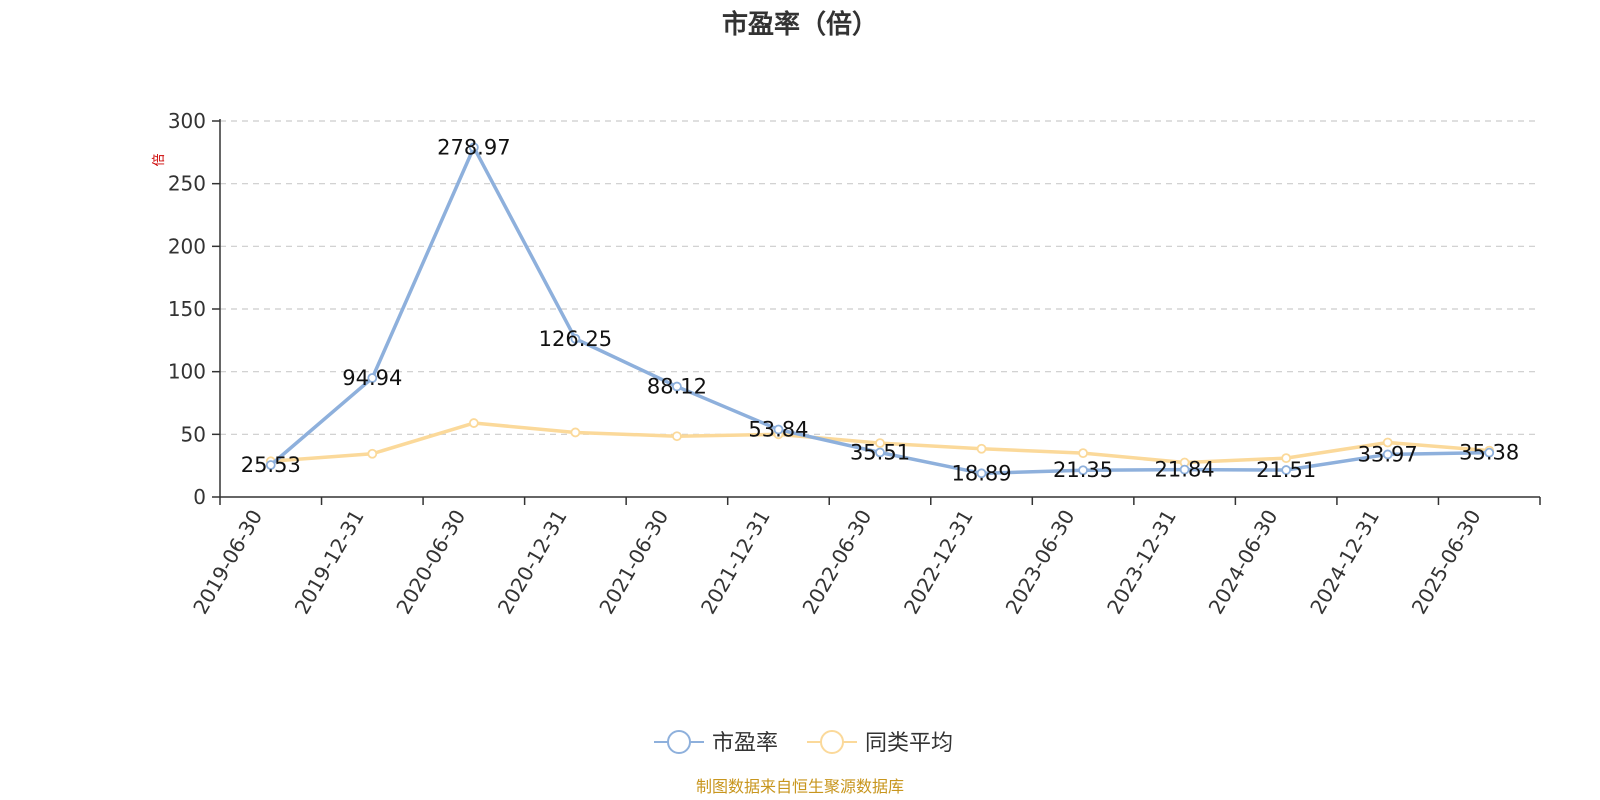 The image size is (1600, 800). I want to click on data-label: 21.84, so click(1185, 470).